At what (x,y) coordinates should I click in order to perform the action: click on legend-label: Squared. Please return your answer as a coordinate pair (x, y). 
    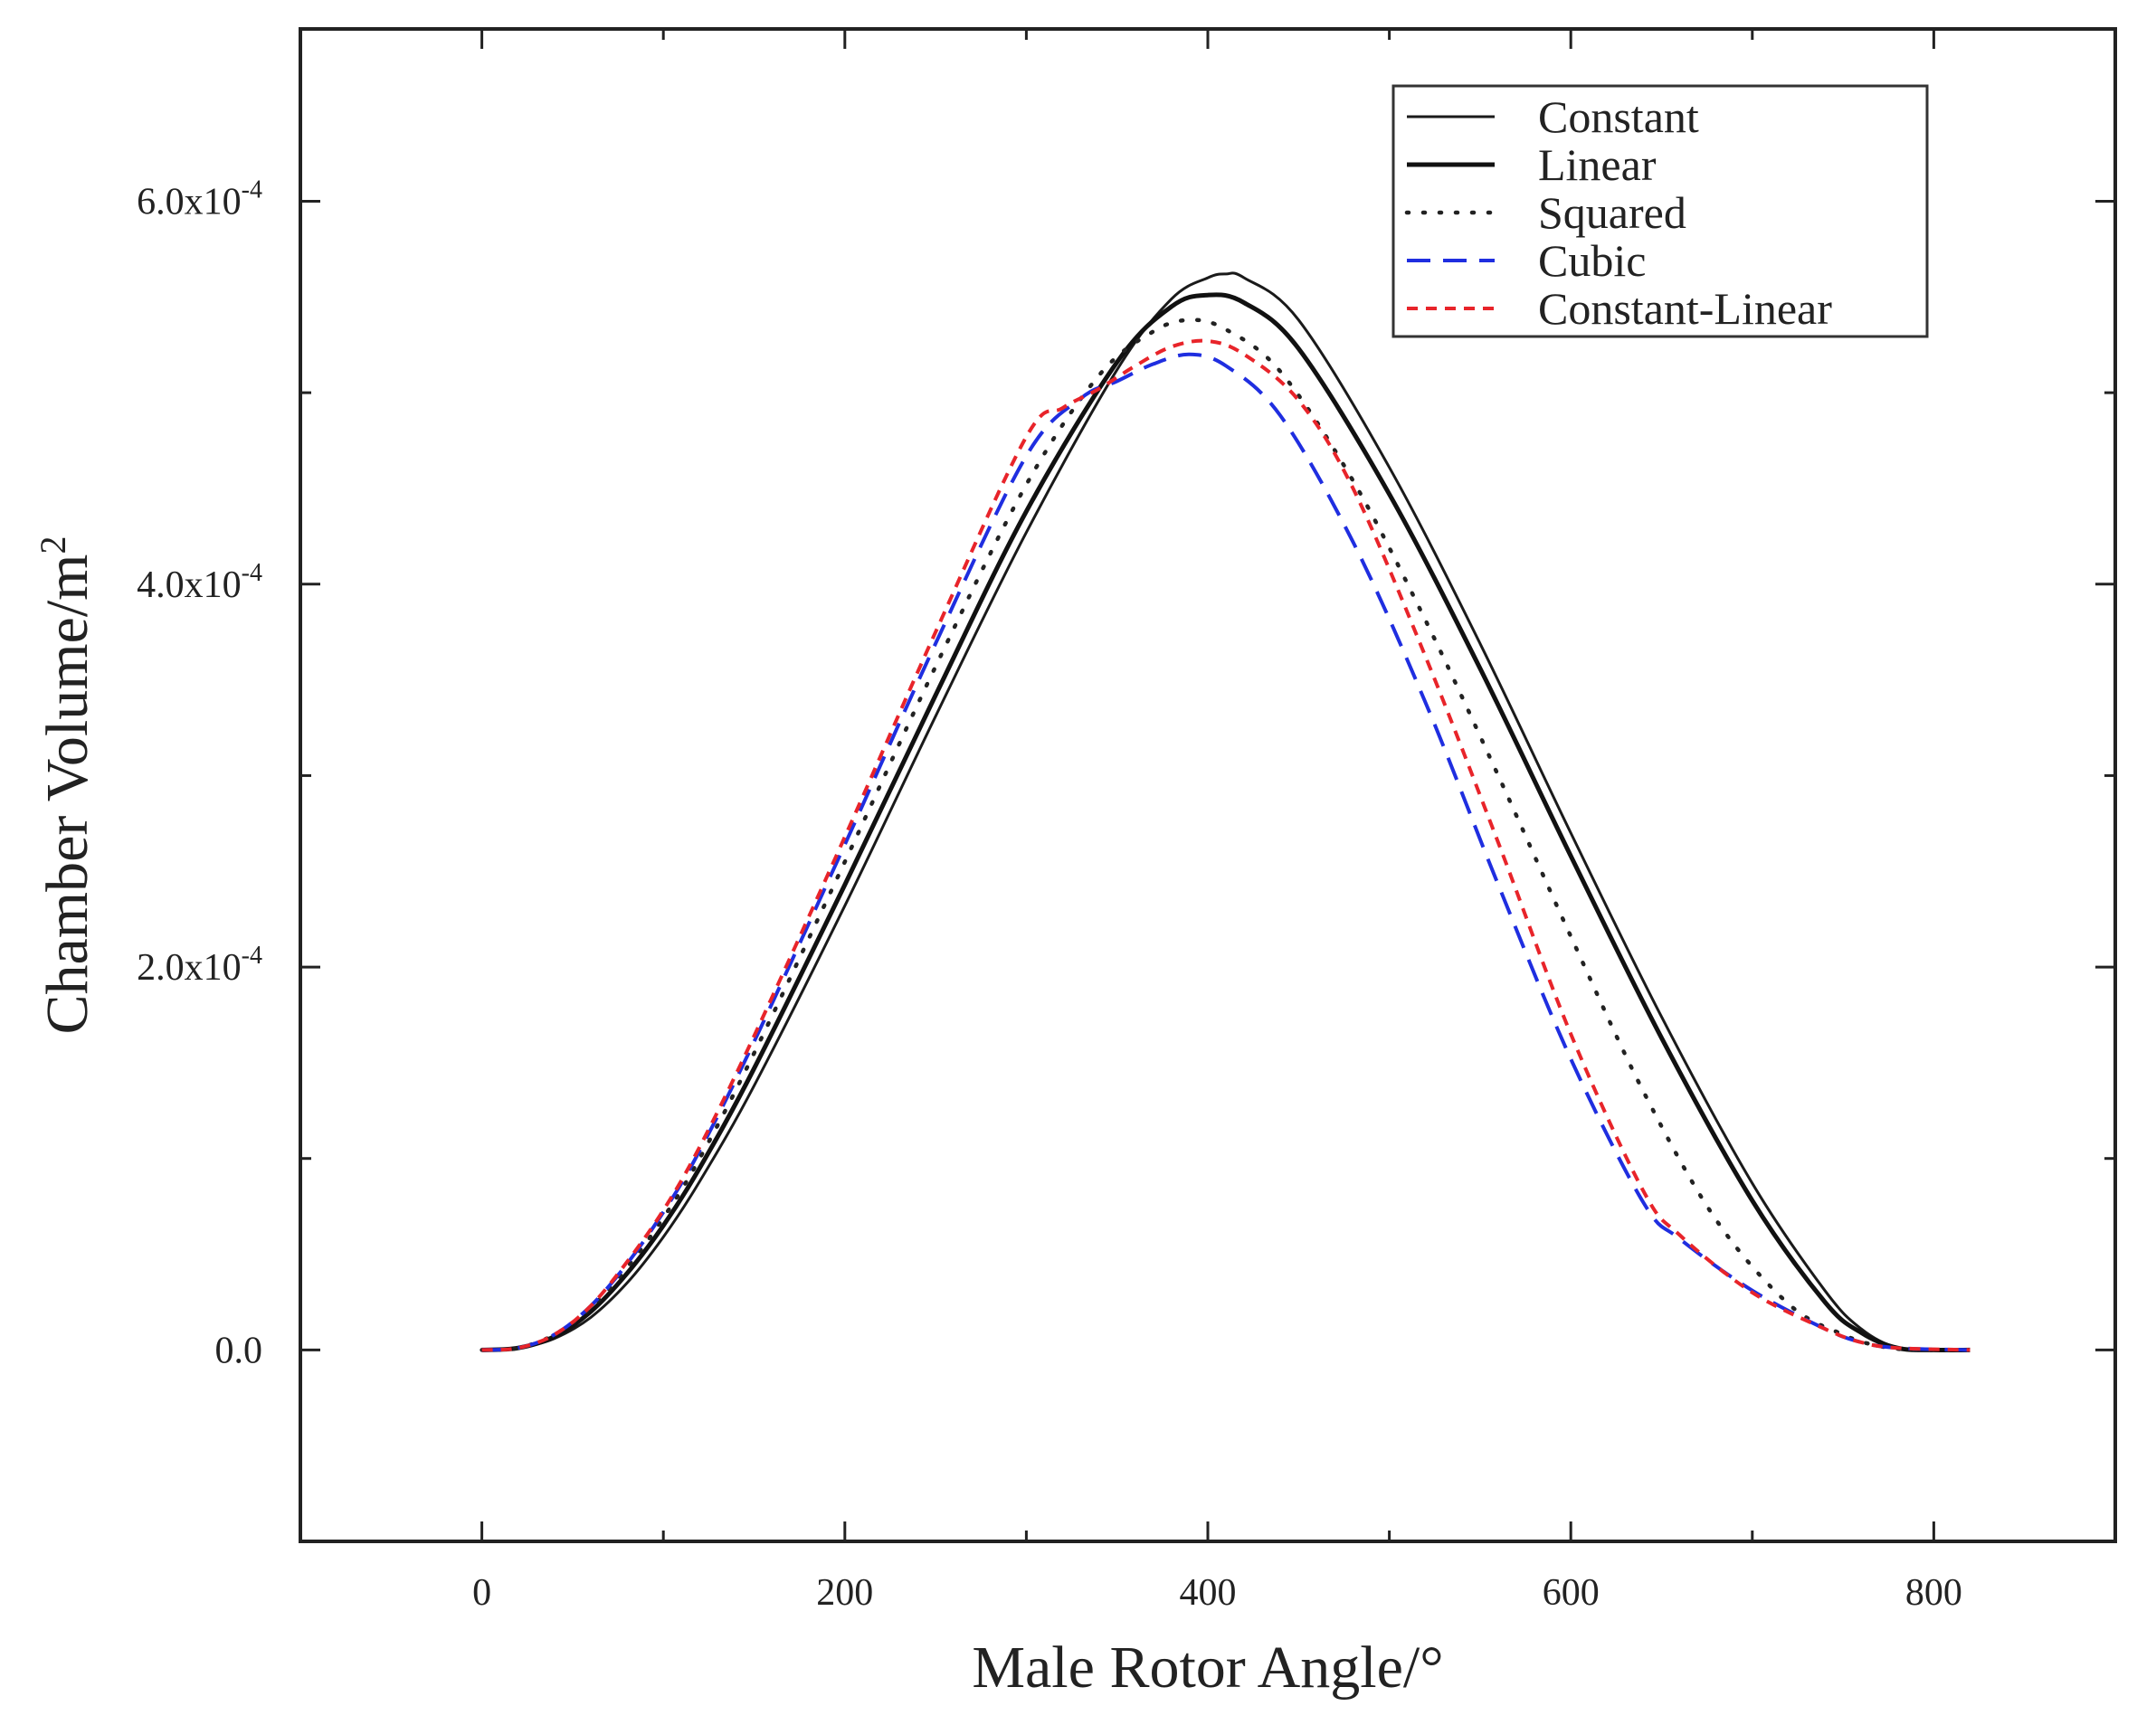
    Looking at the image, I should click on (1612, 212).